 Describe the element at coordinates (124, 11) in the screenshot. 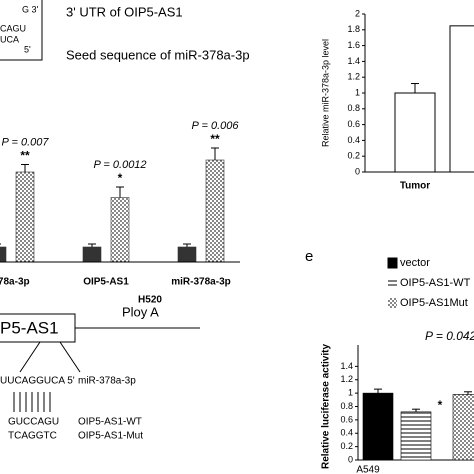

I see `utr-label: 3' UTR of OIP5-AS1` at that location.